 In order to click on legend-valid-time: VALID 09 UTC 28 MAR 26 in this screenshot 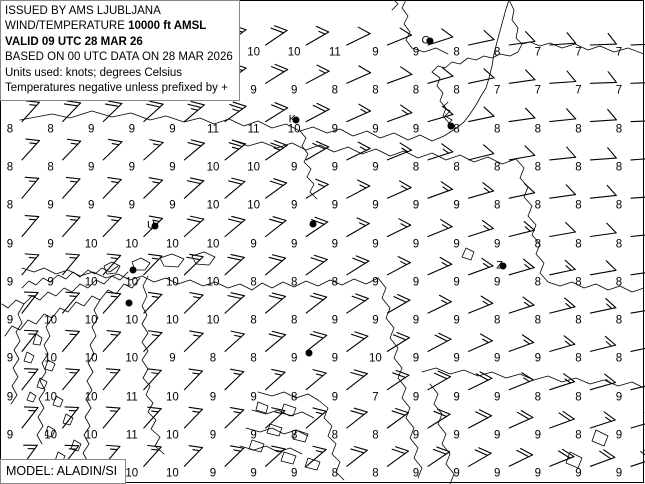, I will do `click(74, 41)`.